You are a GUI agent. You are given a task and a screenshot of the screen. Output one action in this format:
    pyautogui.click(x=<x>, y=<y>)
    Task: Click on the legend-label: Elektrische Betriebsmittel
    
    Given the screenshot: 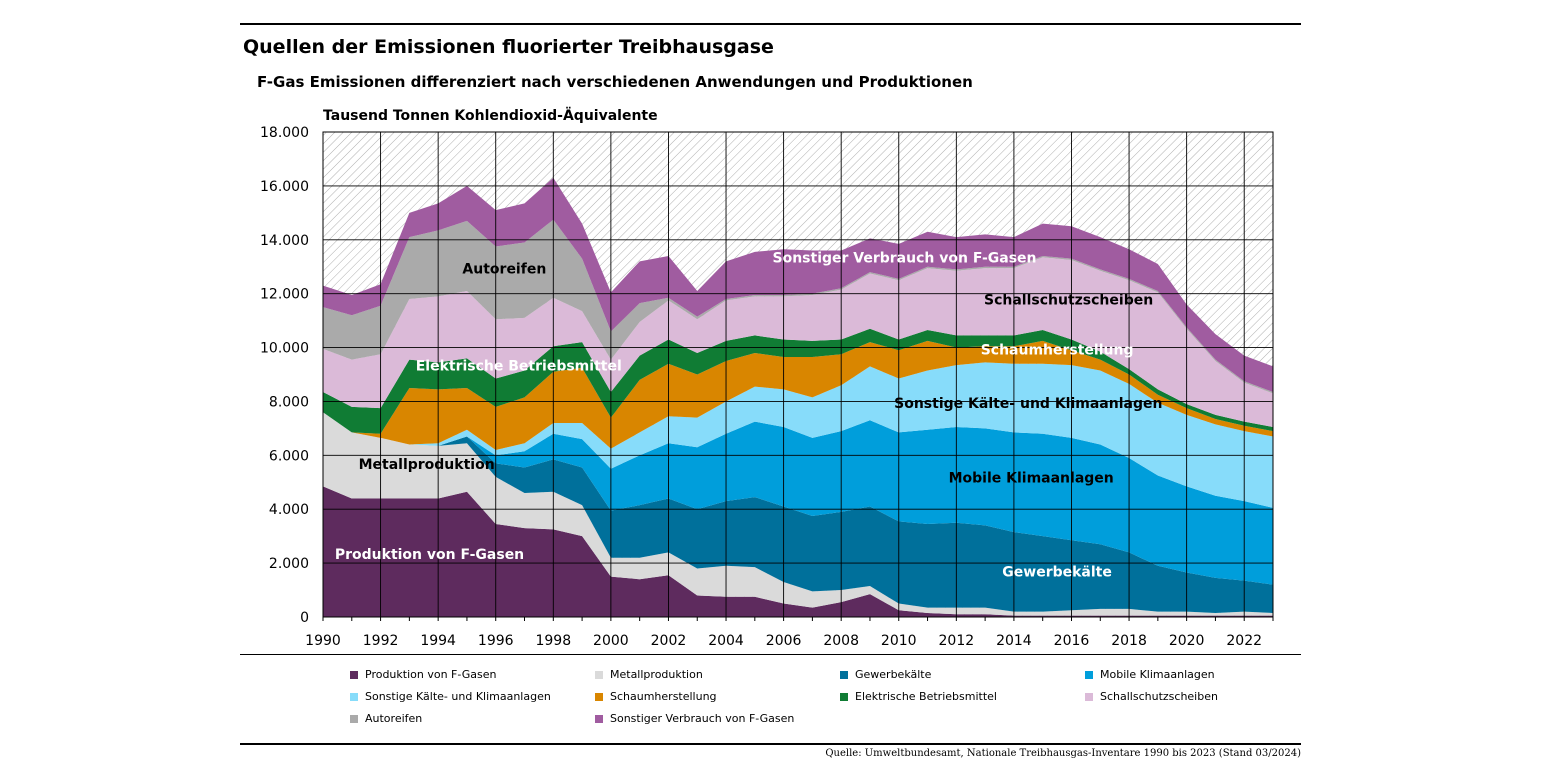 What is the action you would take?
    pyautogui.click(x=926, y=696)
    